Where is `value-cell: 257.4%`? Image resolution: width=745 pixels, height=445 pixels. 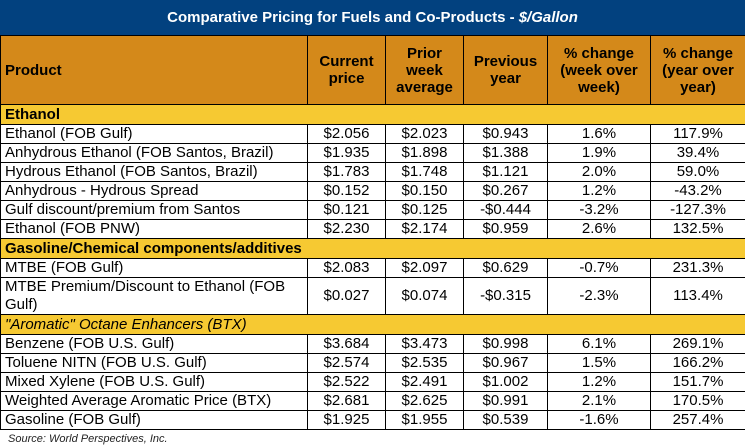
value-cell: 257.4% is located at coordinates (698, 420).